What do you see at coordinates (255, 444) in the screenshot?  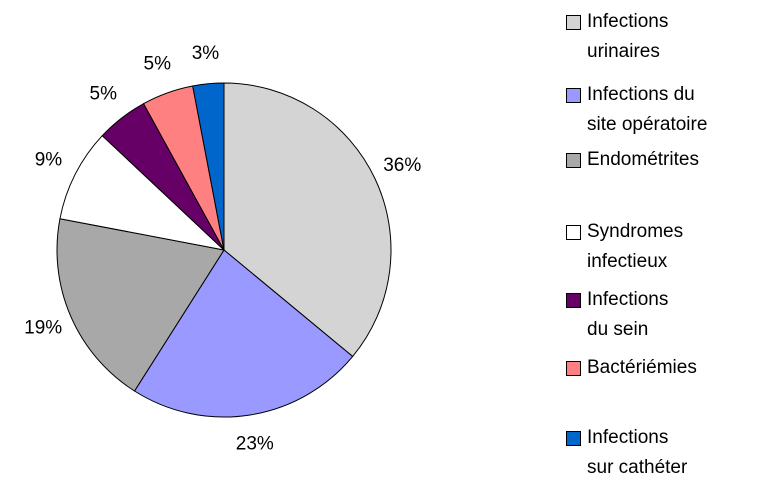 I see `data-label: 23%` at bounding box center [255, 444].